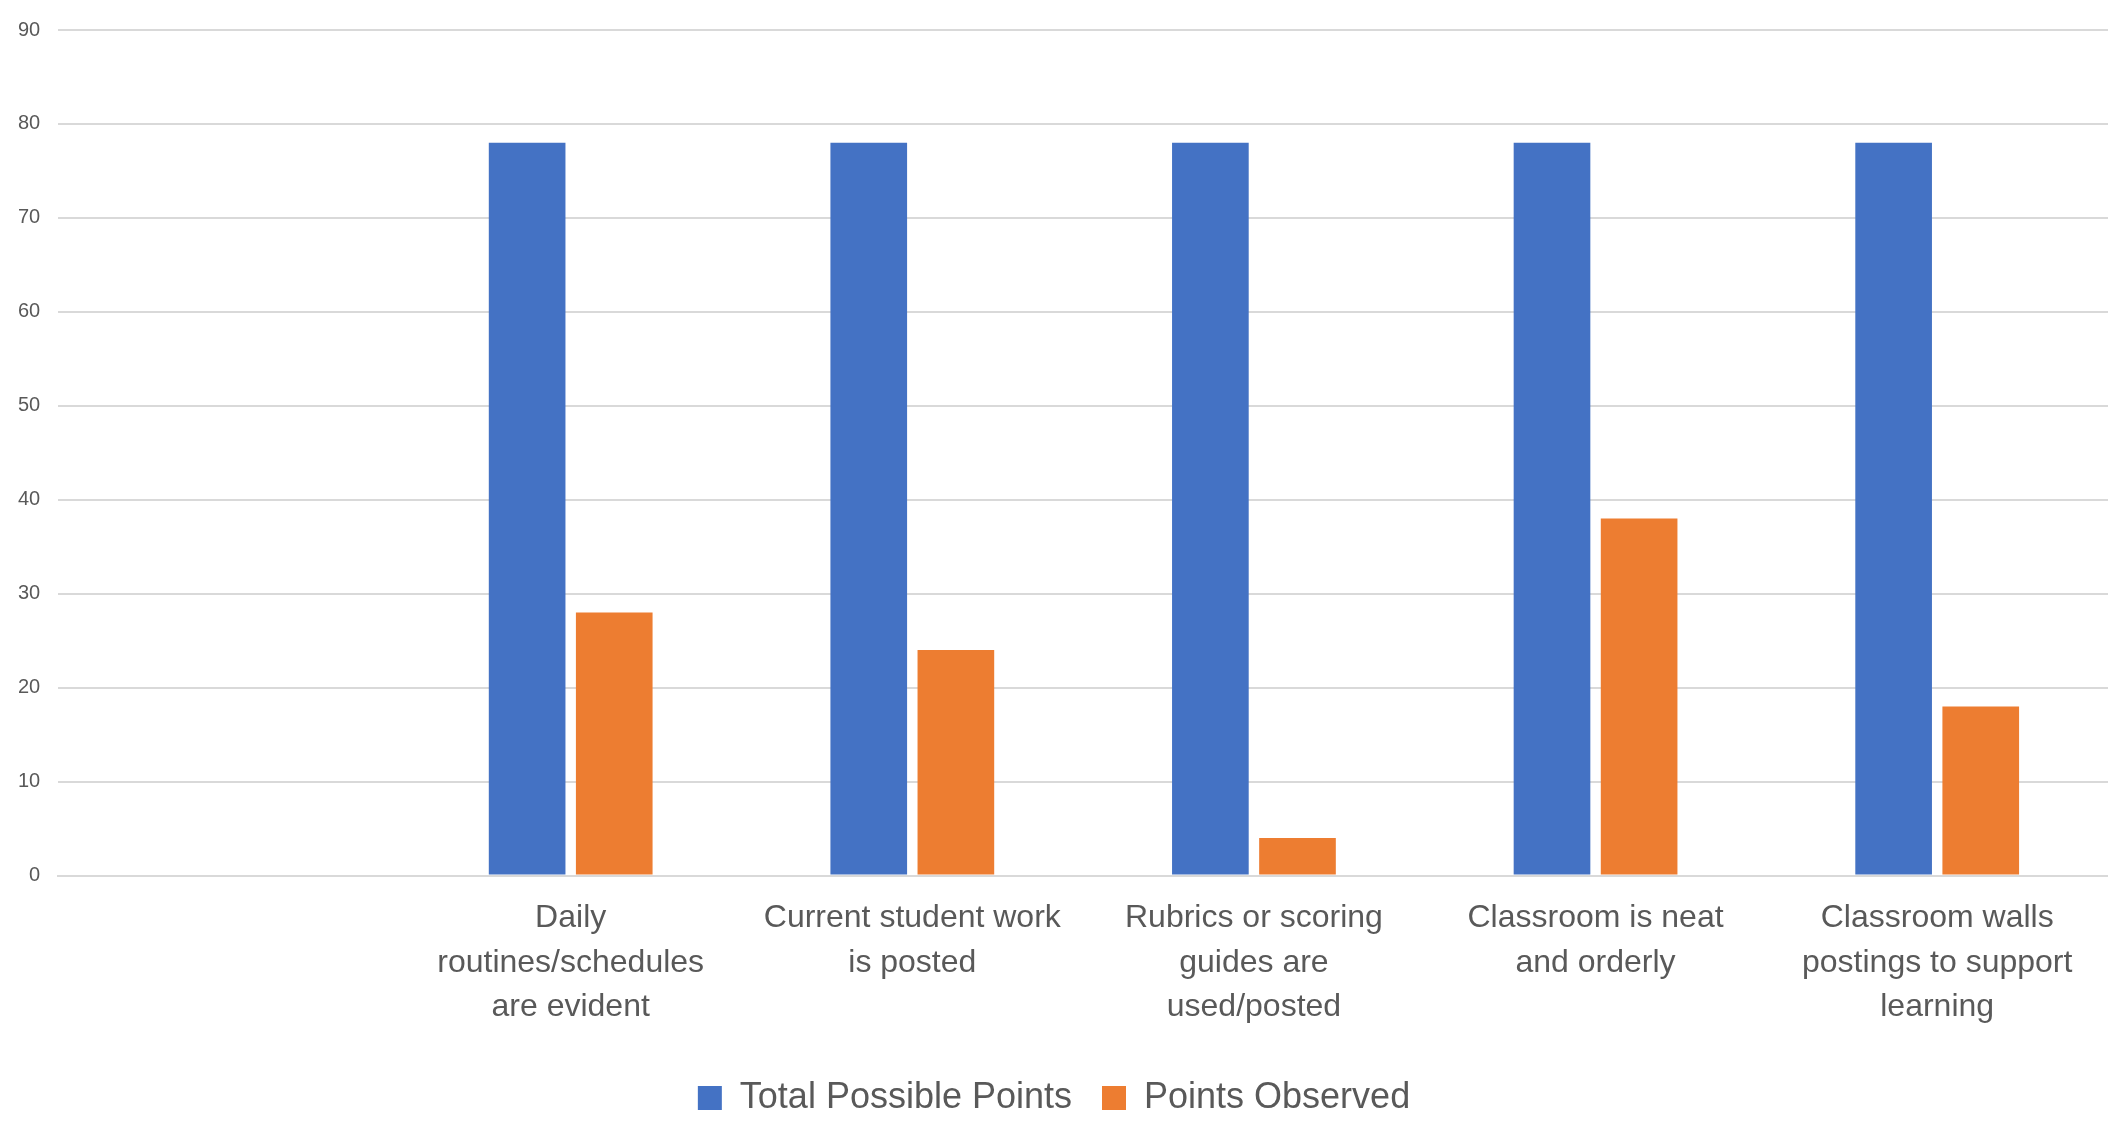 This screenshot has height=1132, width=2108. I want to click on y-tick-label: 10, so click(29, 780).